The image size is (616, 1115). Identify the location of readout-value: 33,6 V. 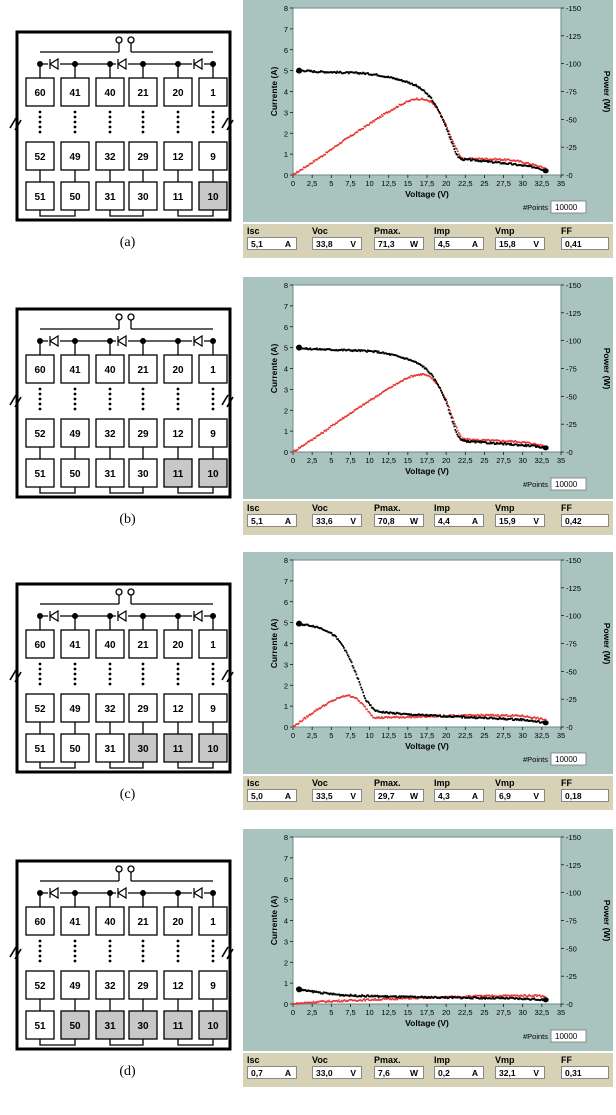
(337, 520).